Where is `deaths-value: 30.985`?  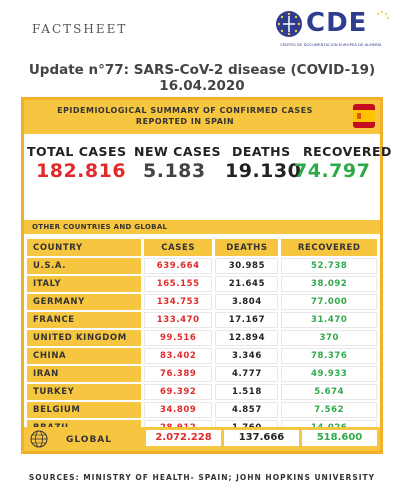
deaths-value: 30.985 is located at coordinates (247, 266).